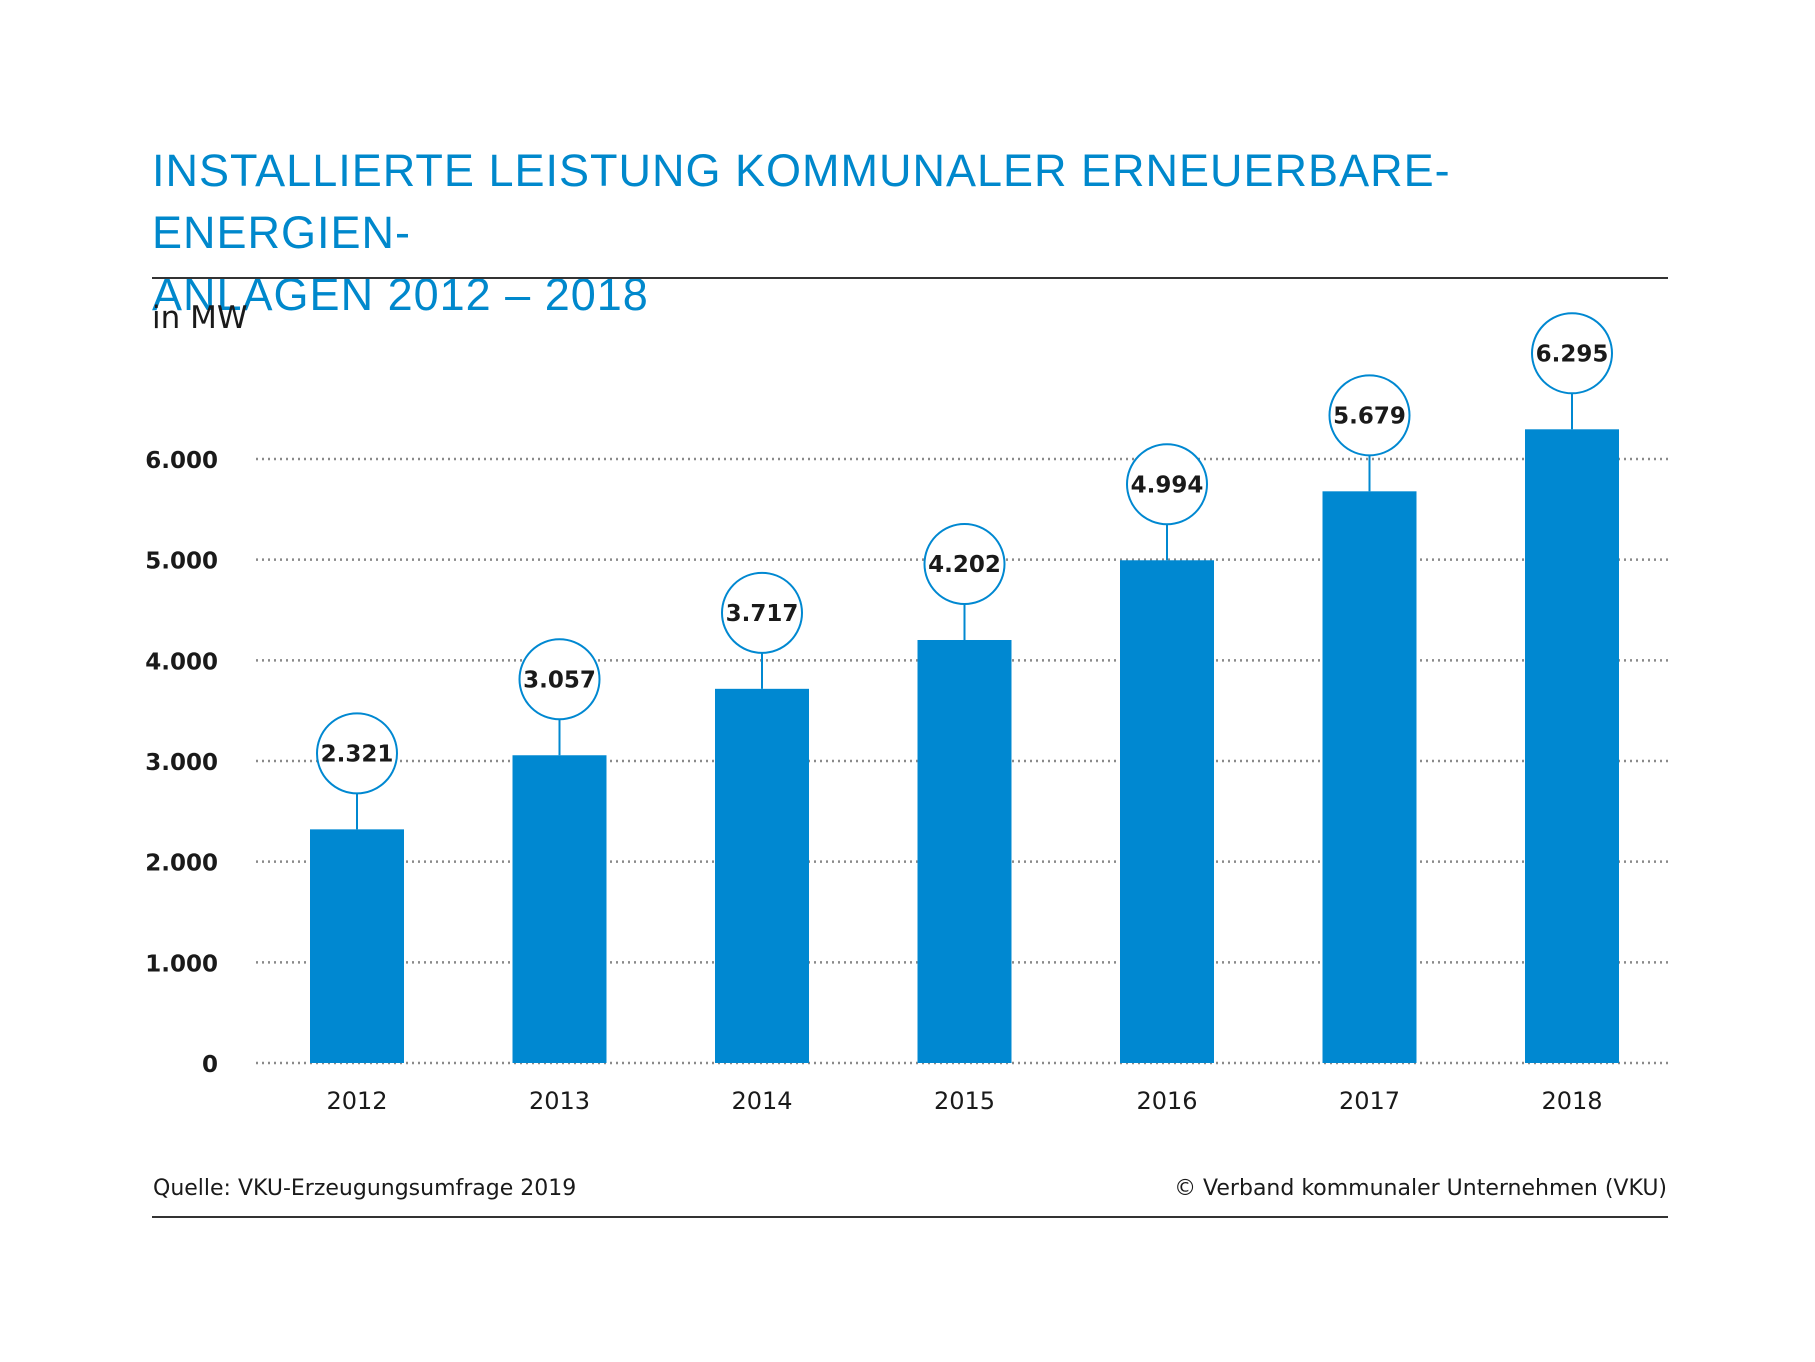 Image resolution: width=1815 pixels, height=1362 pixels. I want to click on x-tick-label-2012: 2012, so click(356, 1101).